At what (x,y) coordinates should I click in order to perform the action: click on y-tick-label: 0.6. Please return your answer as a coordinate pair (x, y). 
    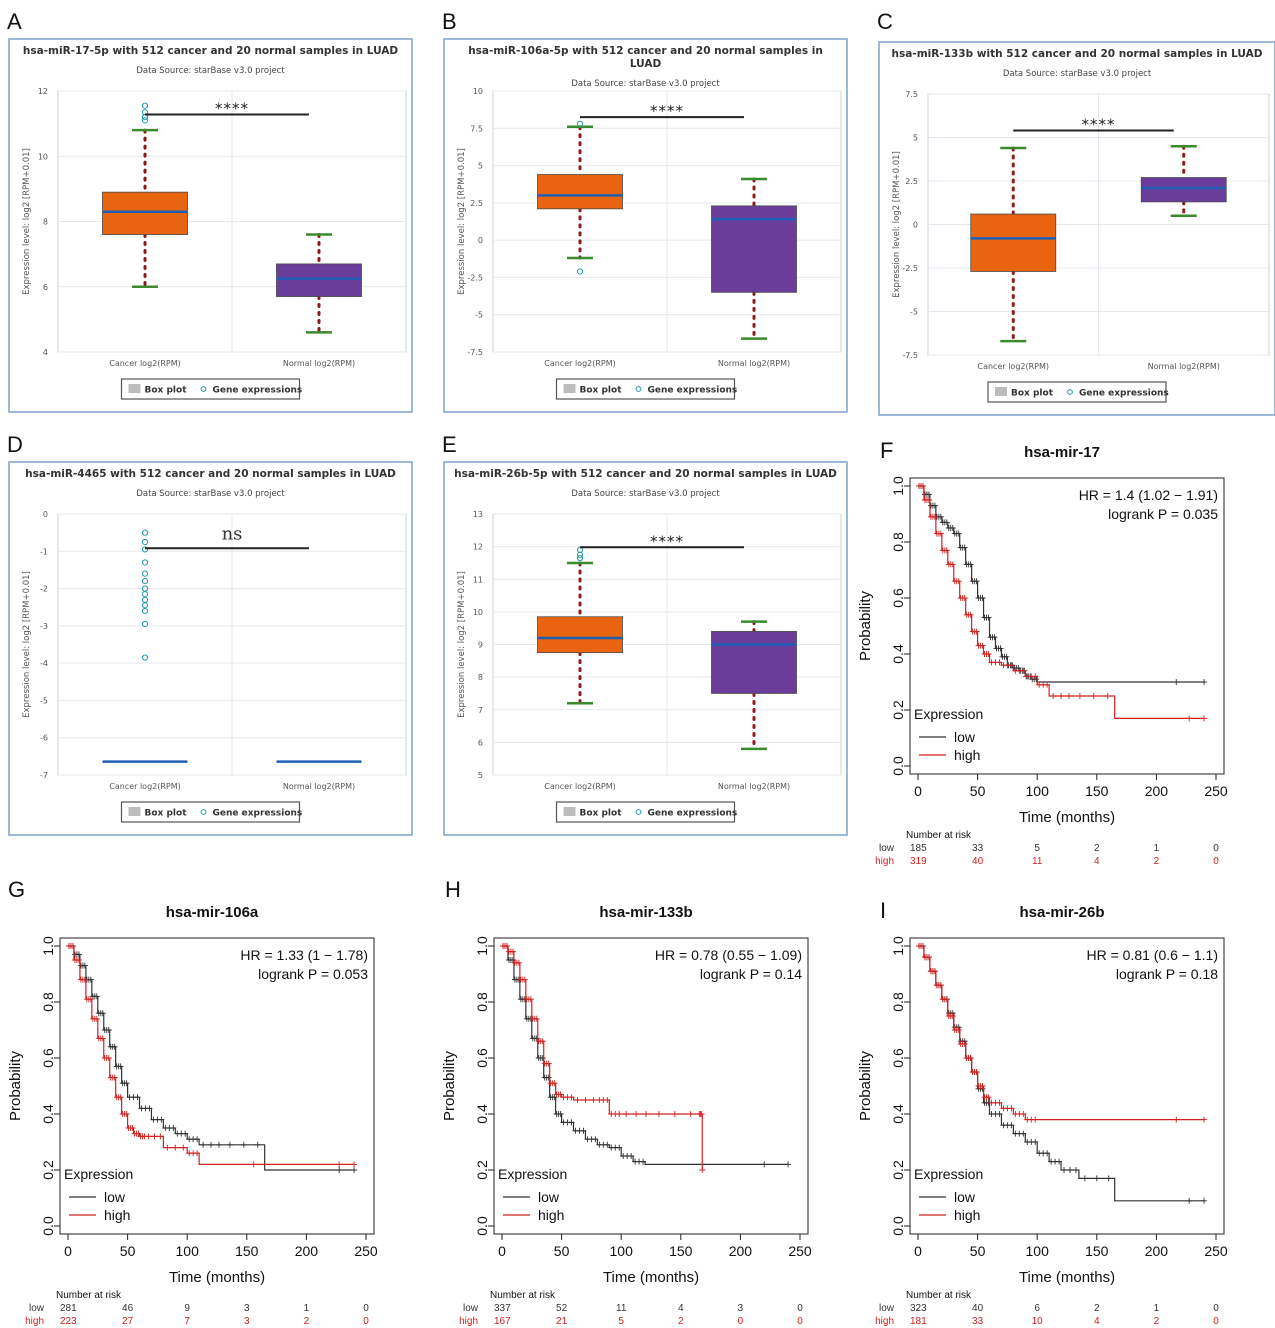
    Looking at the image, I should click on (48, 1058).